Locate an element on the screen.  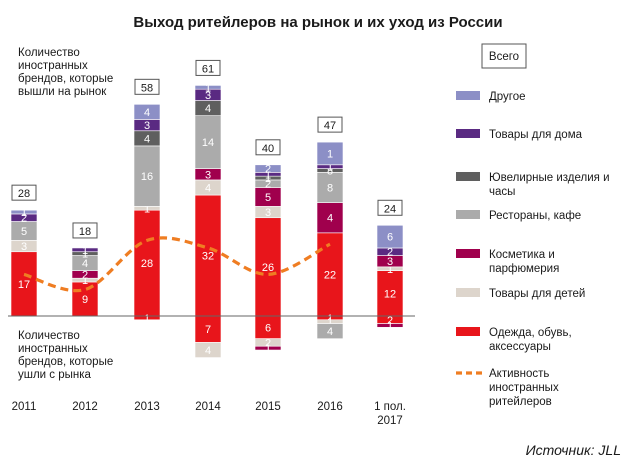
legend-total-box is located at coordinates (504, 56).